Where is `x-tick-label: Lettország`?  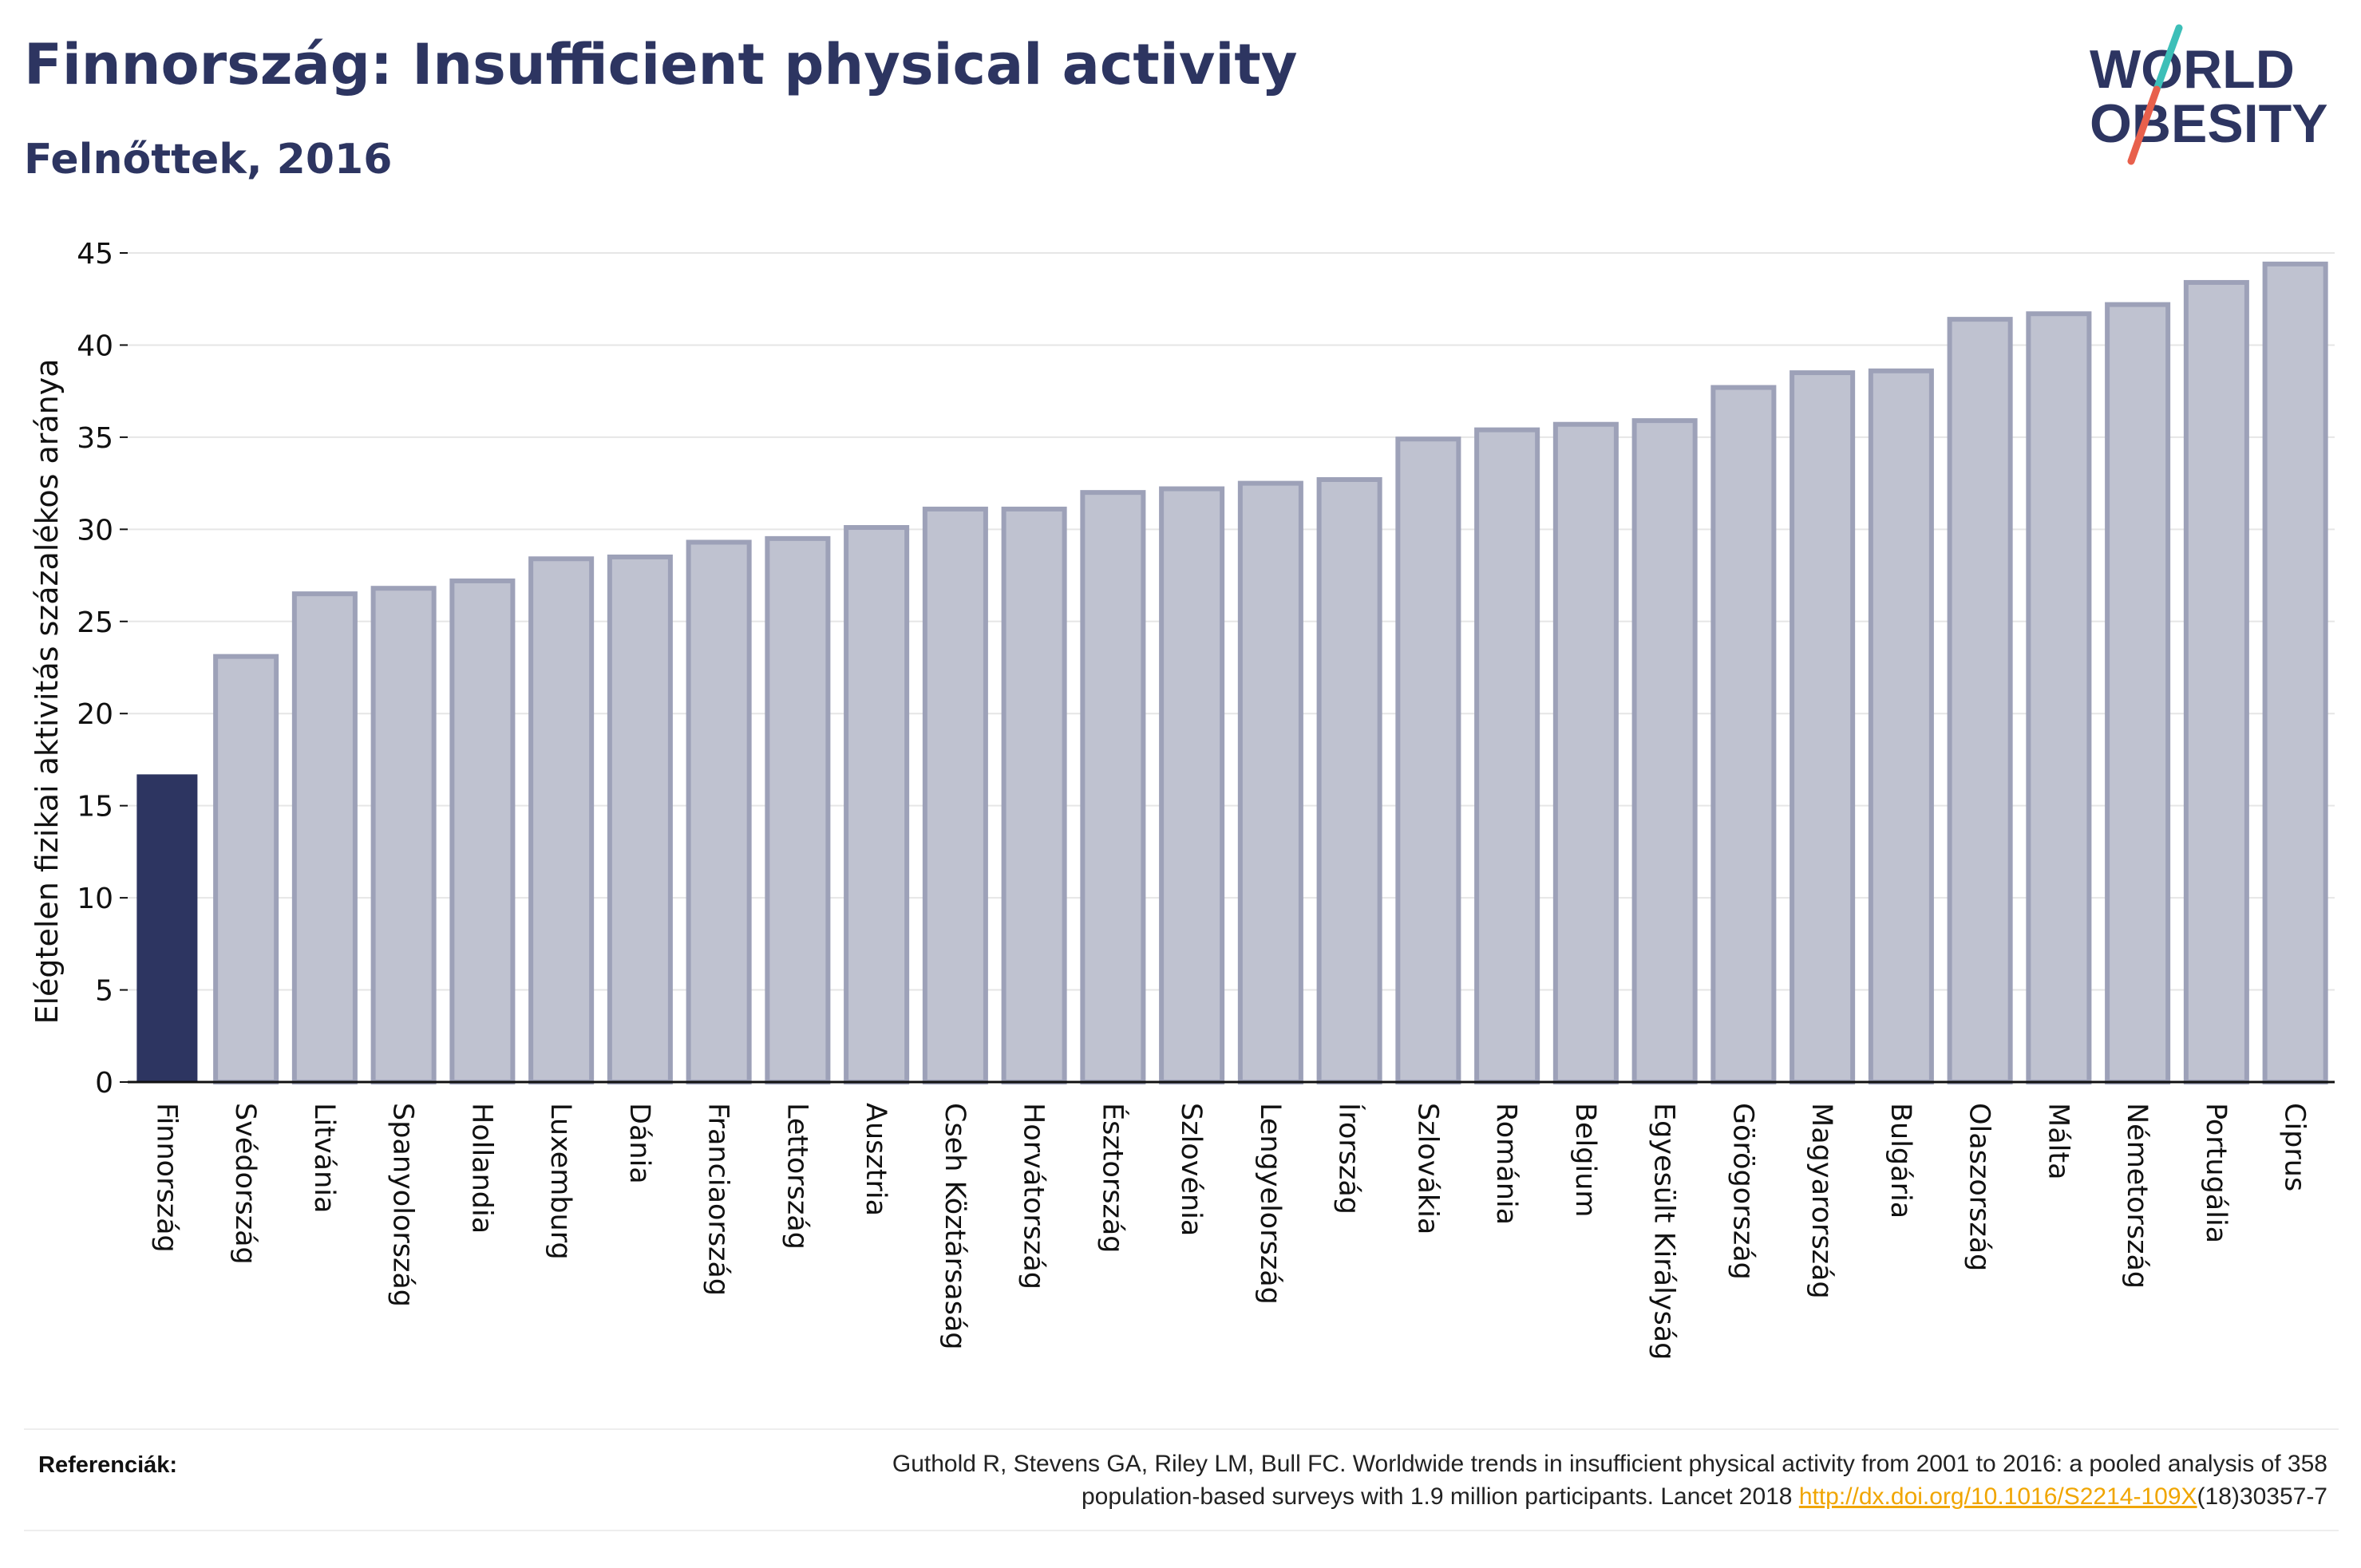 x-tick-label: Lettország is located at coordinates (797, 1176).